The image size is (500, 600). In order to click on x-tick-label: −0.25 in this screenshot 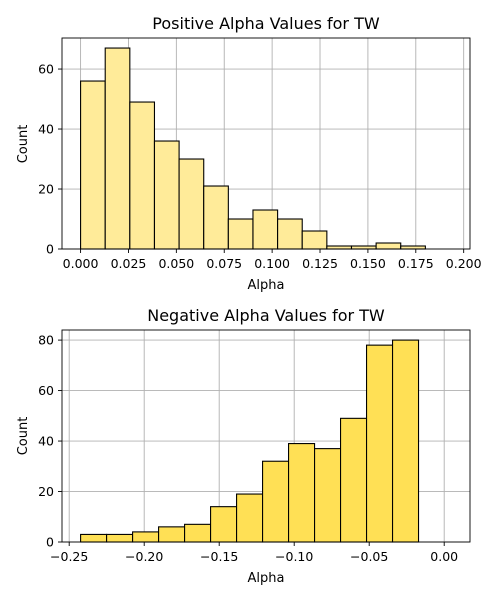, I will do `click(69, 556)`.